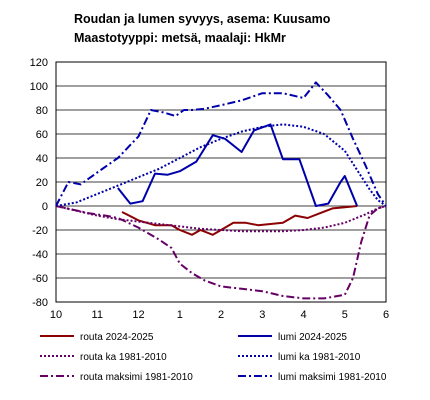 This screenshot has height=400, width=430. Describe the element at coordinates (262, 315) in the screenshot. I see `x-tick-label: 3` at that location.